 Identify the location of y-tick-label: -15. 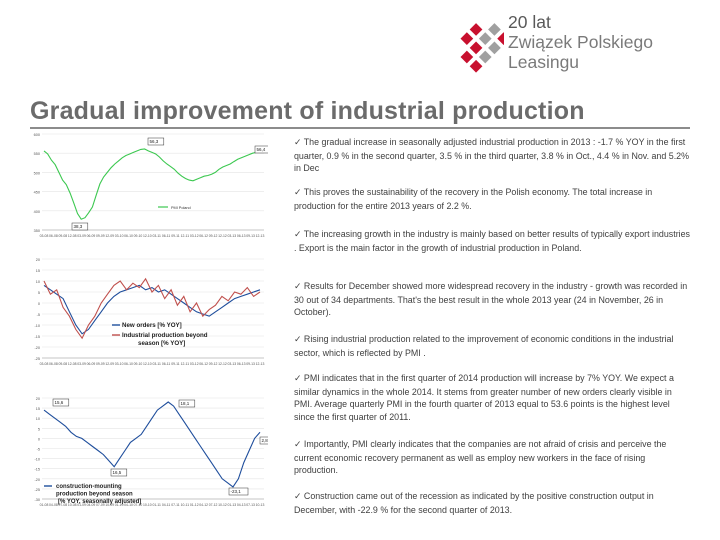
(38, 470).